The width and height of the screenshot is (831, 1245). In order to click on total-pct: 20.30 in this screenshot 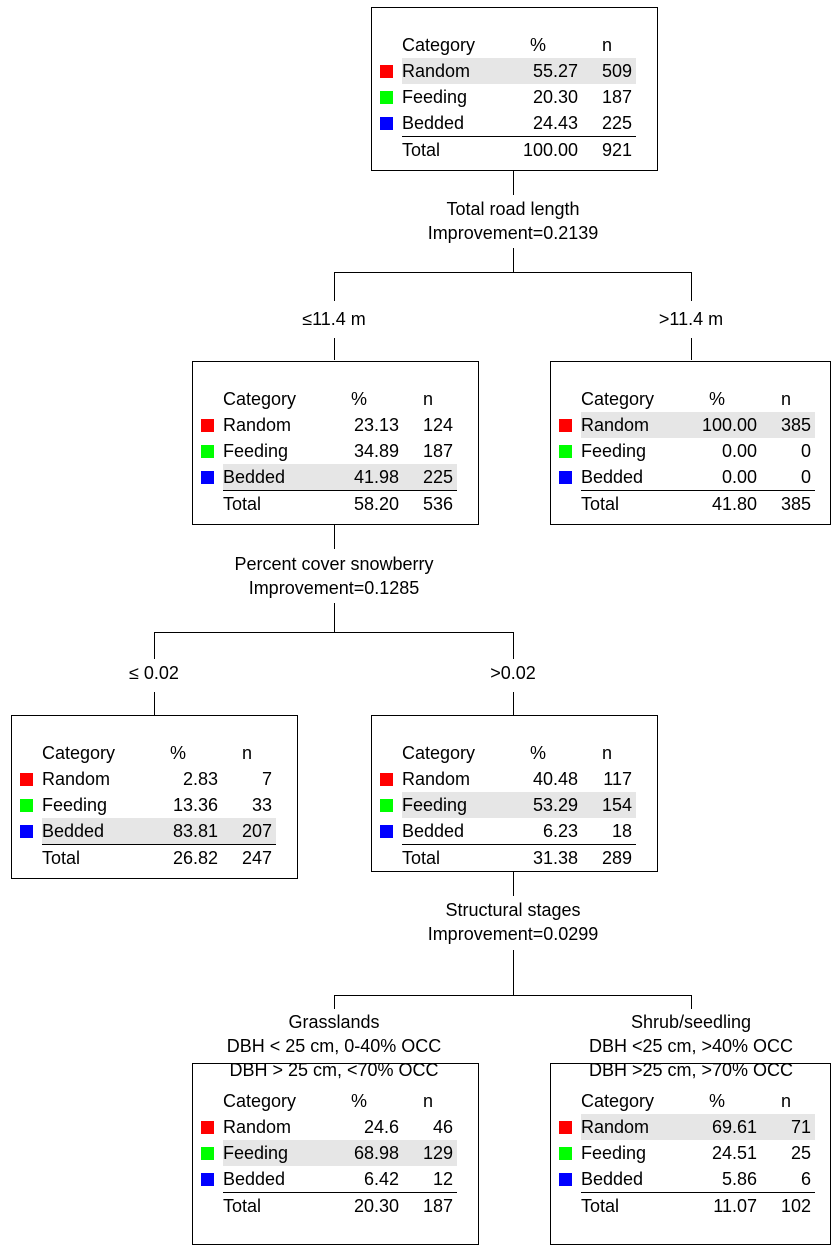, I will do `click(361, 1205)`.